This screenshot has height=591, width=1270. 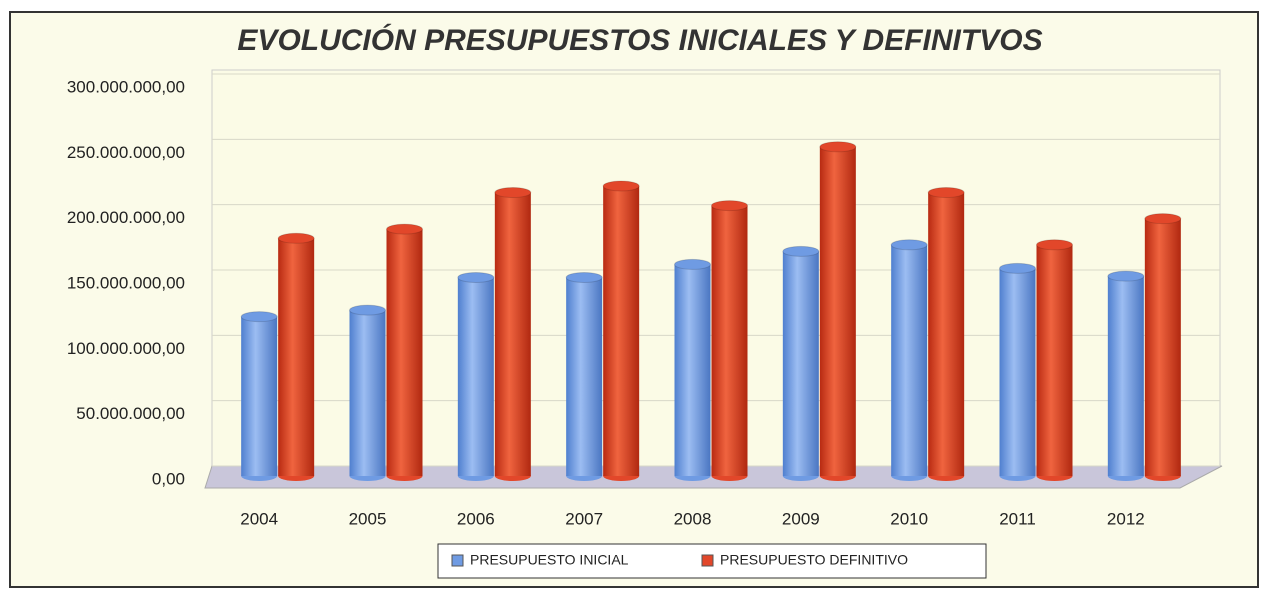 I want to click on legend-label: PRESUPUESTO INICIAL, so click(x=549, y=560).